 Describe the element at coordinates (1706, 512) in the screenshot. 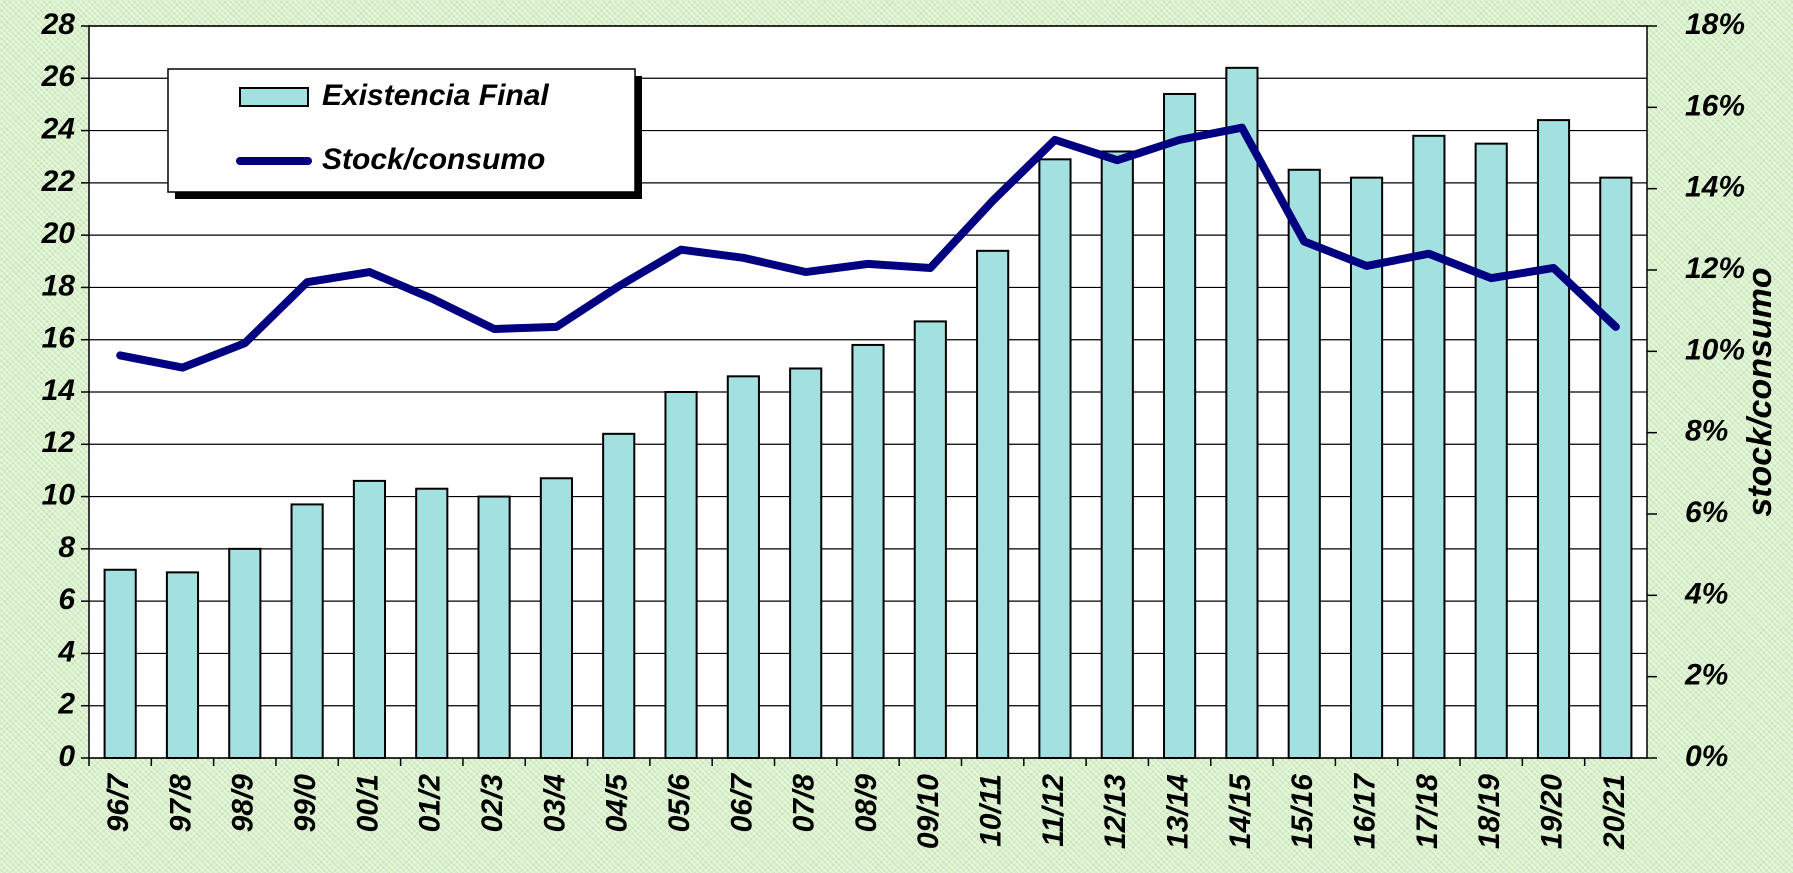

I see `y2-tick-label: 6%` at that location.